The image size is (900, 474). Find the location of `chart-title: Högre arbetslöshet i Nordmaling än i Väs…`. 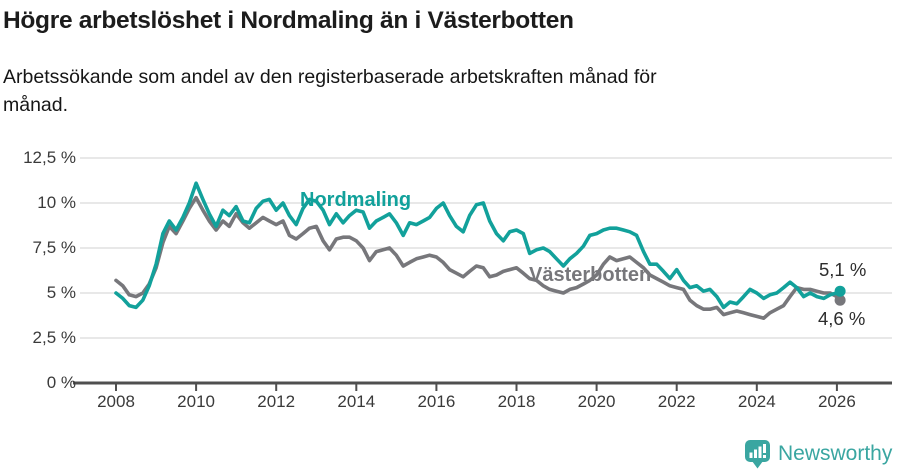

chart-title: Högre arbetslöshet i Nordmaling än i Väs… is located at coordinates (288, 20).